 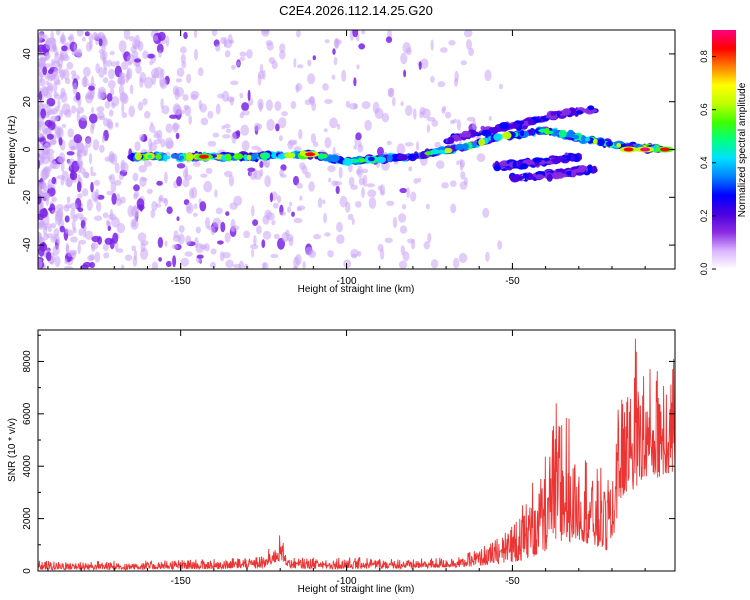 What do you see at coordinates (27, 518) in the screenshot?
I see `snr-y-tick-label: 2000` at bounding box center [27, 518].